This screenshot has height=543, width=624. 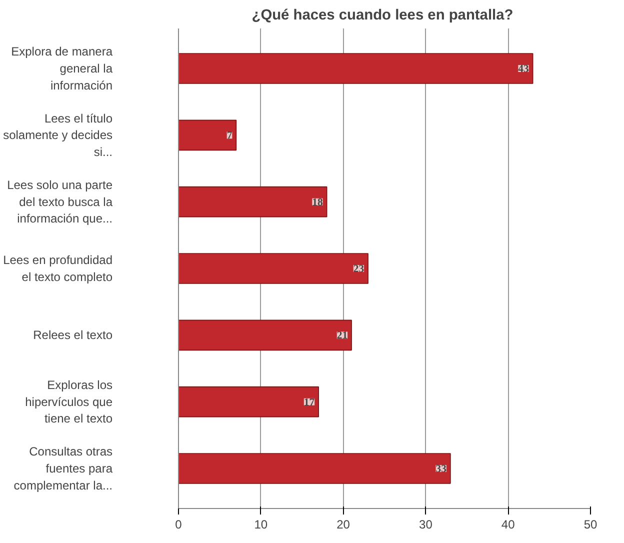 What do you see at coordinates (69, 402) in the screenshot?
I see `y-tick-label: Exploras los hipervículos que tiene el texto` at bounding box center [69, 402].